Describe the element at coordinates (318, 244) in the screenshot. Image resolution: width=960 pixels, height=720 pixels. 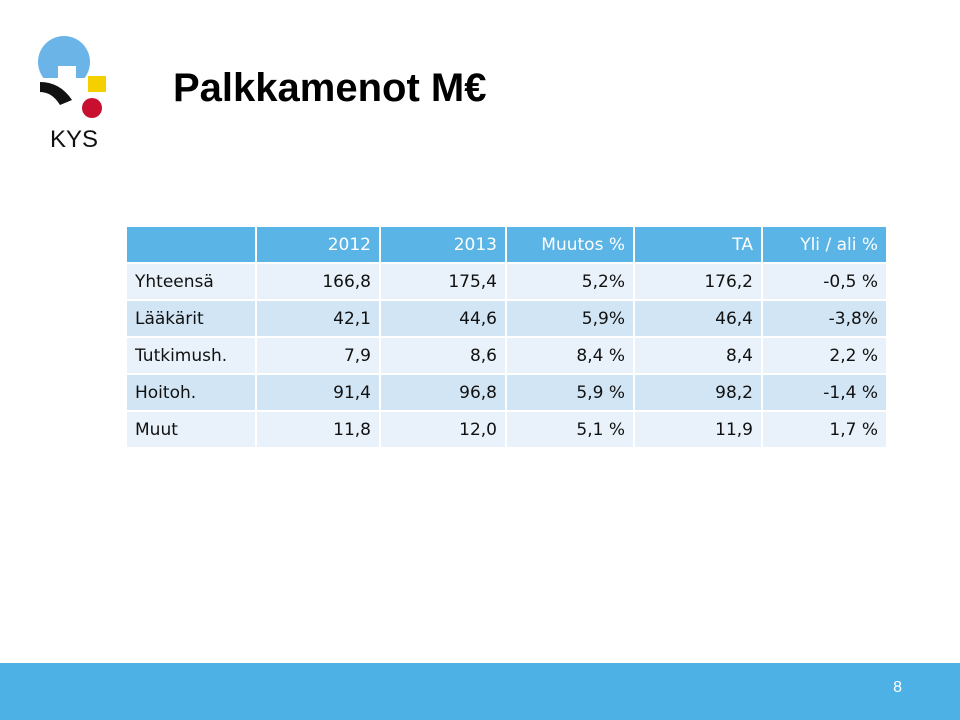
I see `column-header: 2012` at that location.